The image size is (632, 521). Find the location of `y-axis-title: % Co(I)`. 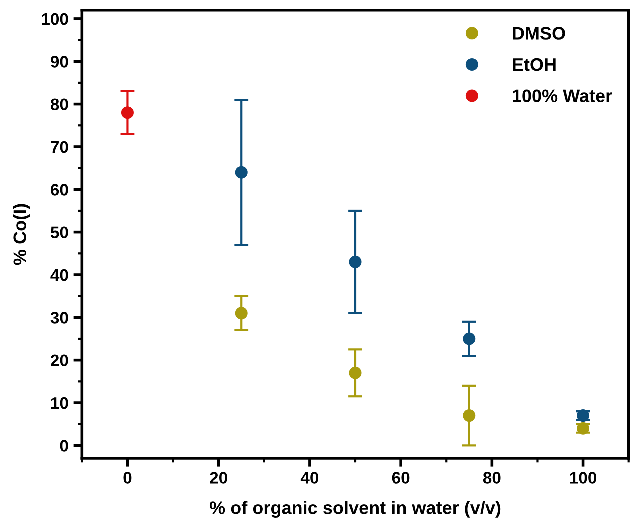

y-axis-title: % Co(I) is located at coordinates (21, 235).